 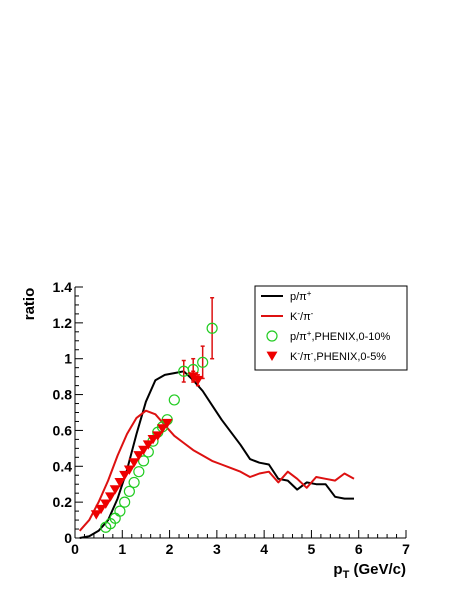 What do you see at coordinates (312, 549) in the screenshot?
I see `x-tick-label: 5` at bounding box center [312, 549].